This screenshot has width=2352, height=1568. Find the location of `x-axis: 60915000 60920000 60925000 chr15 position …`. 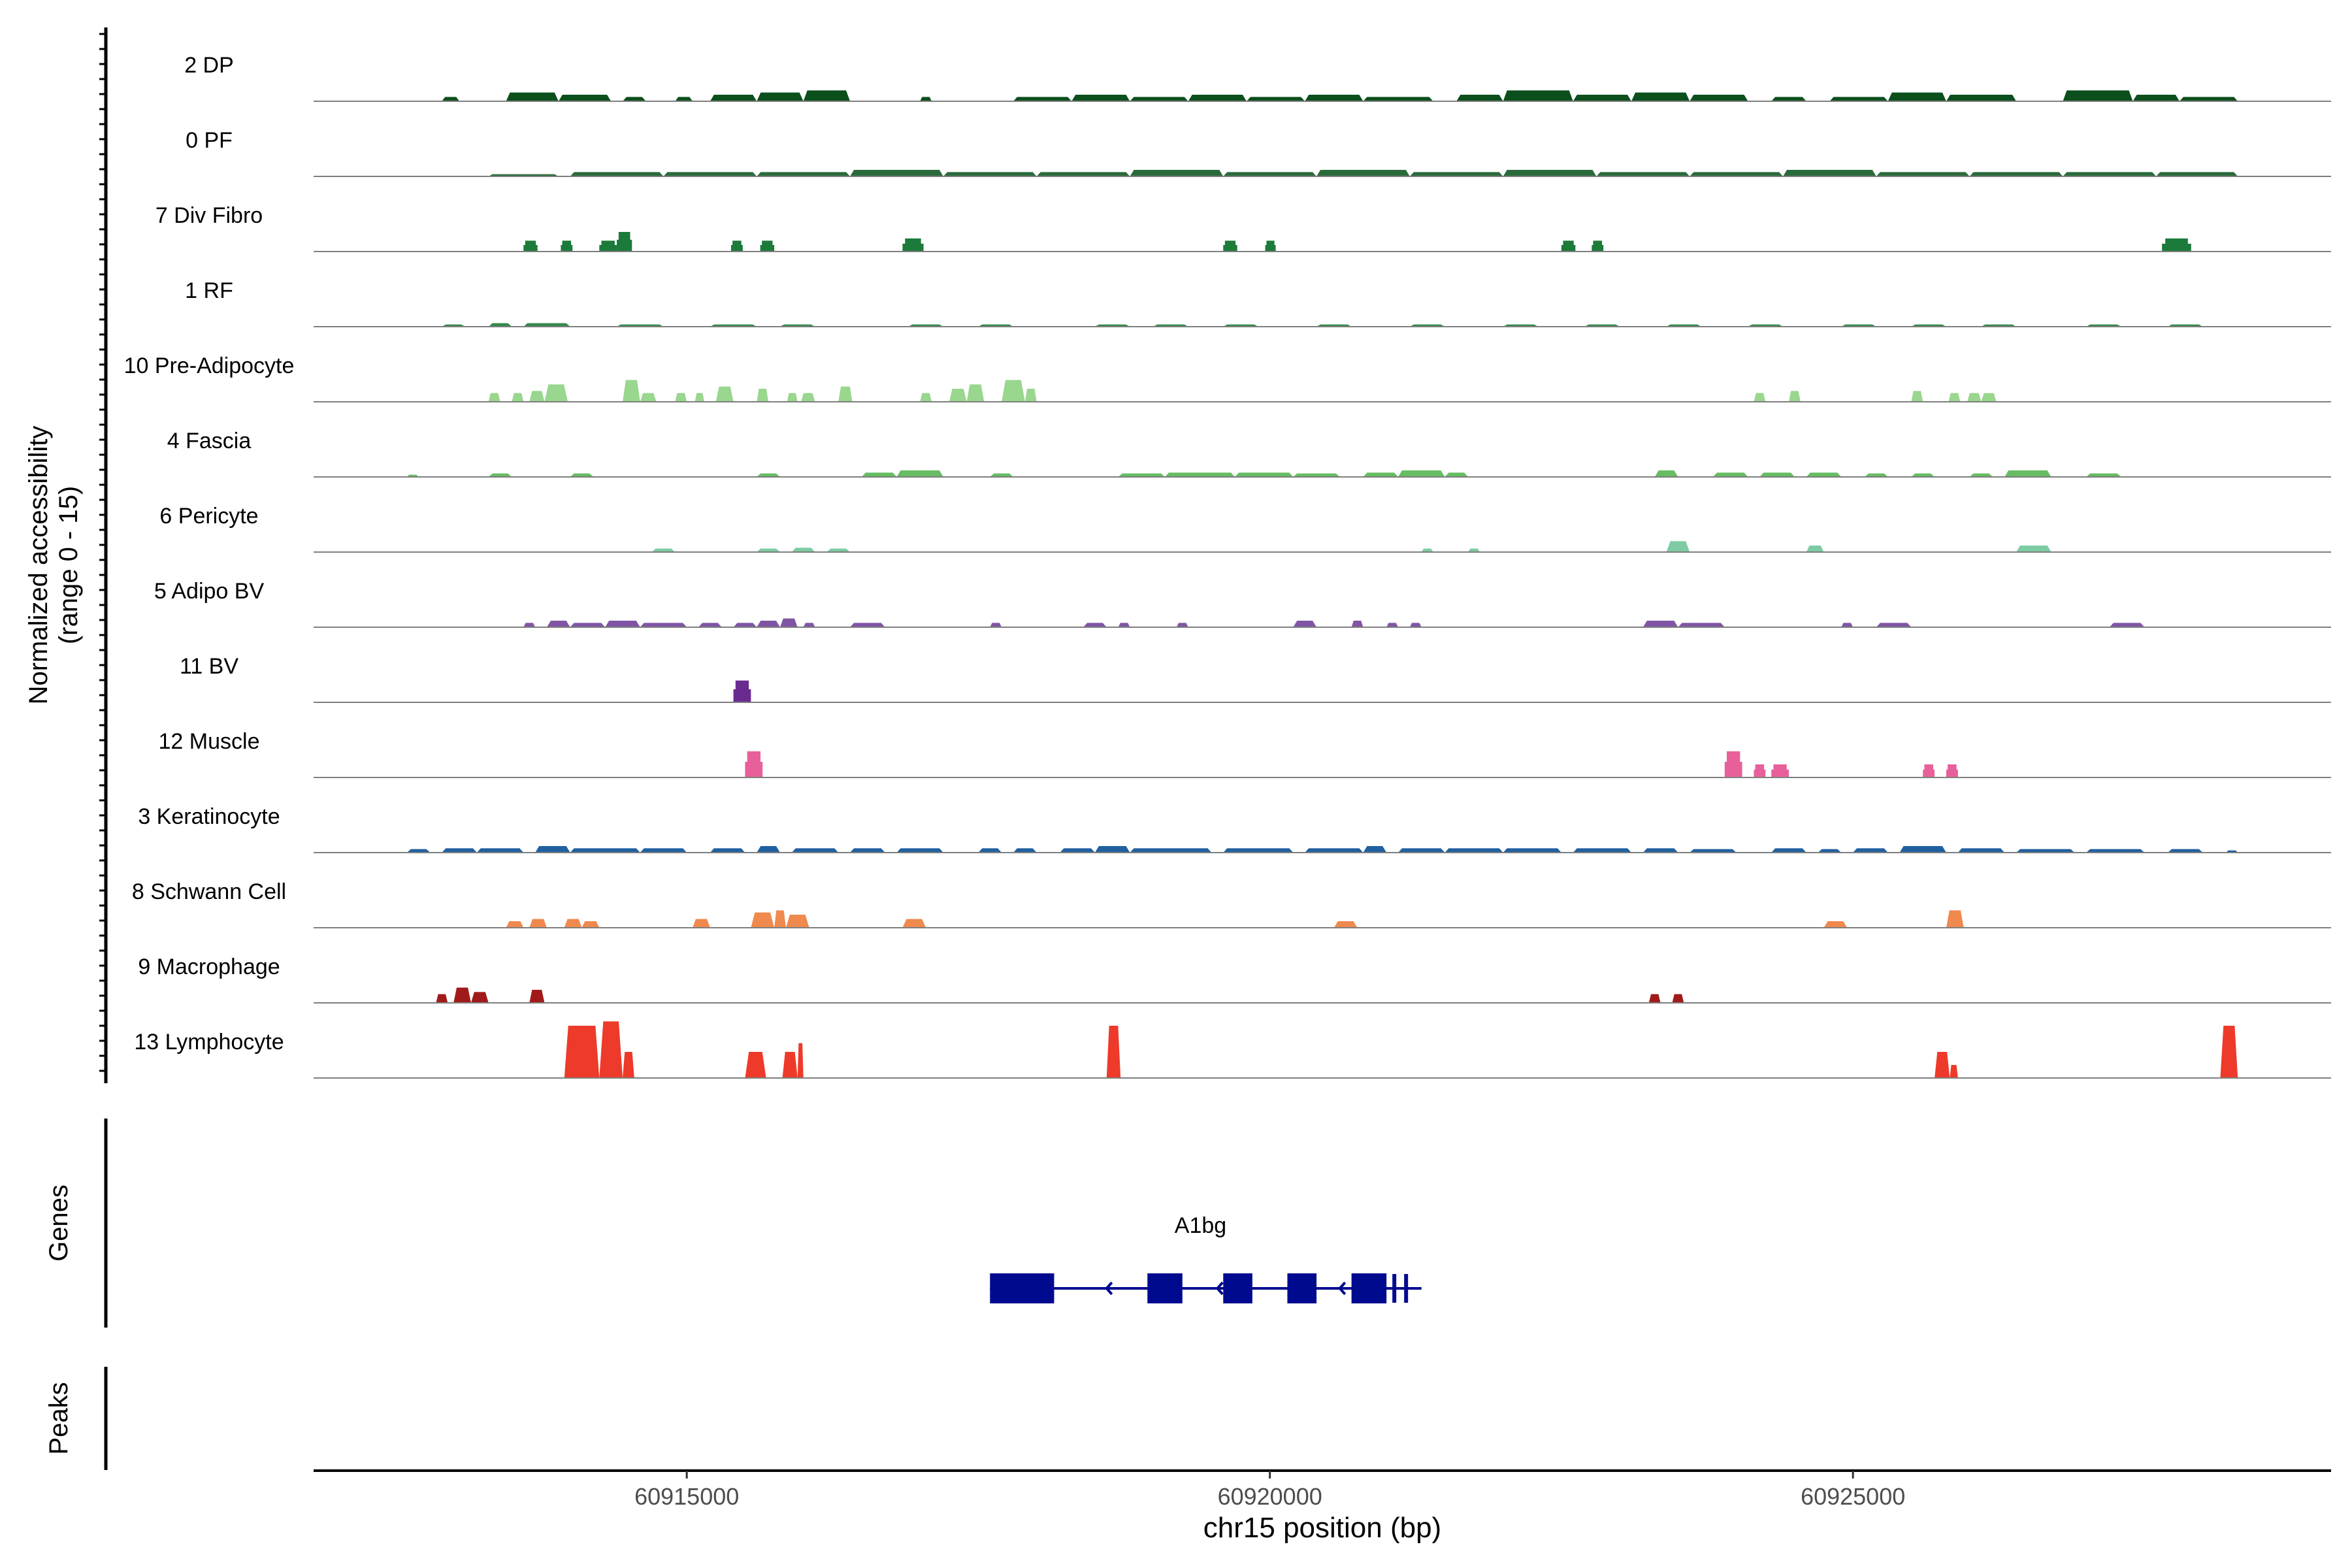

x-axis: 60915000 60920000 60925000 chr15 position … is located at coordinates (1322, 1506).